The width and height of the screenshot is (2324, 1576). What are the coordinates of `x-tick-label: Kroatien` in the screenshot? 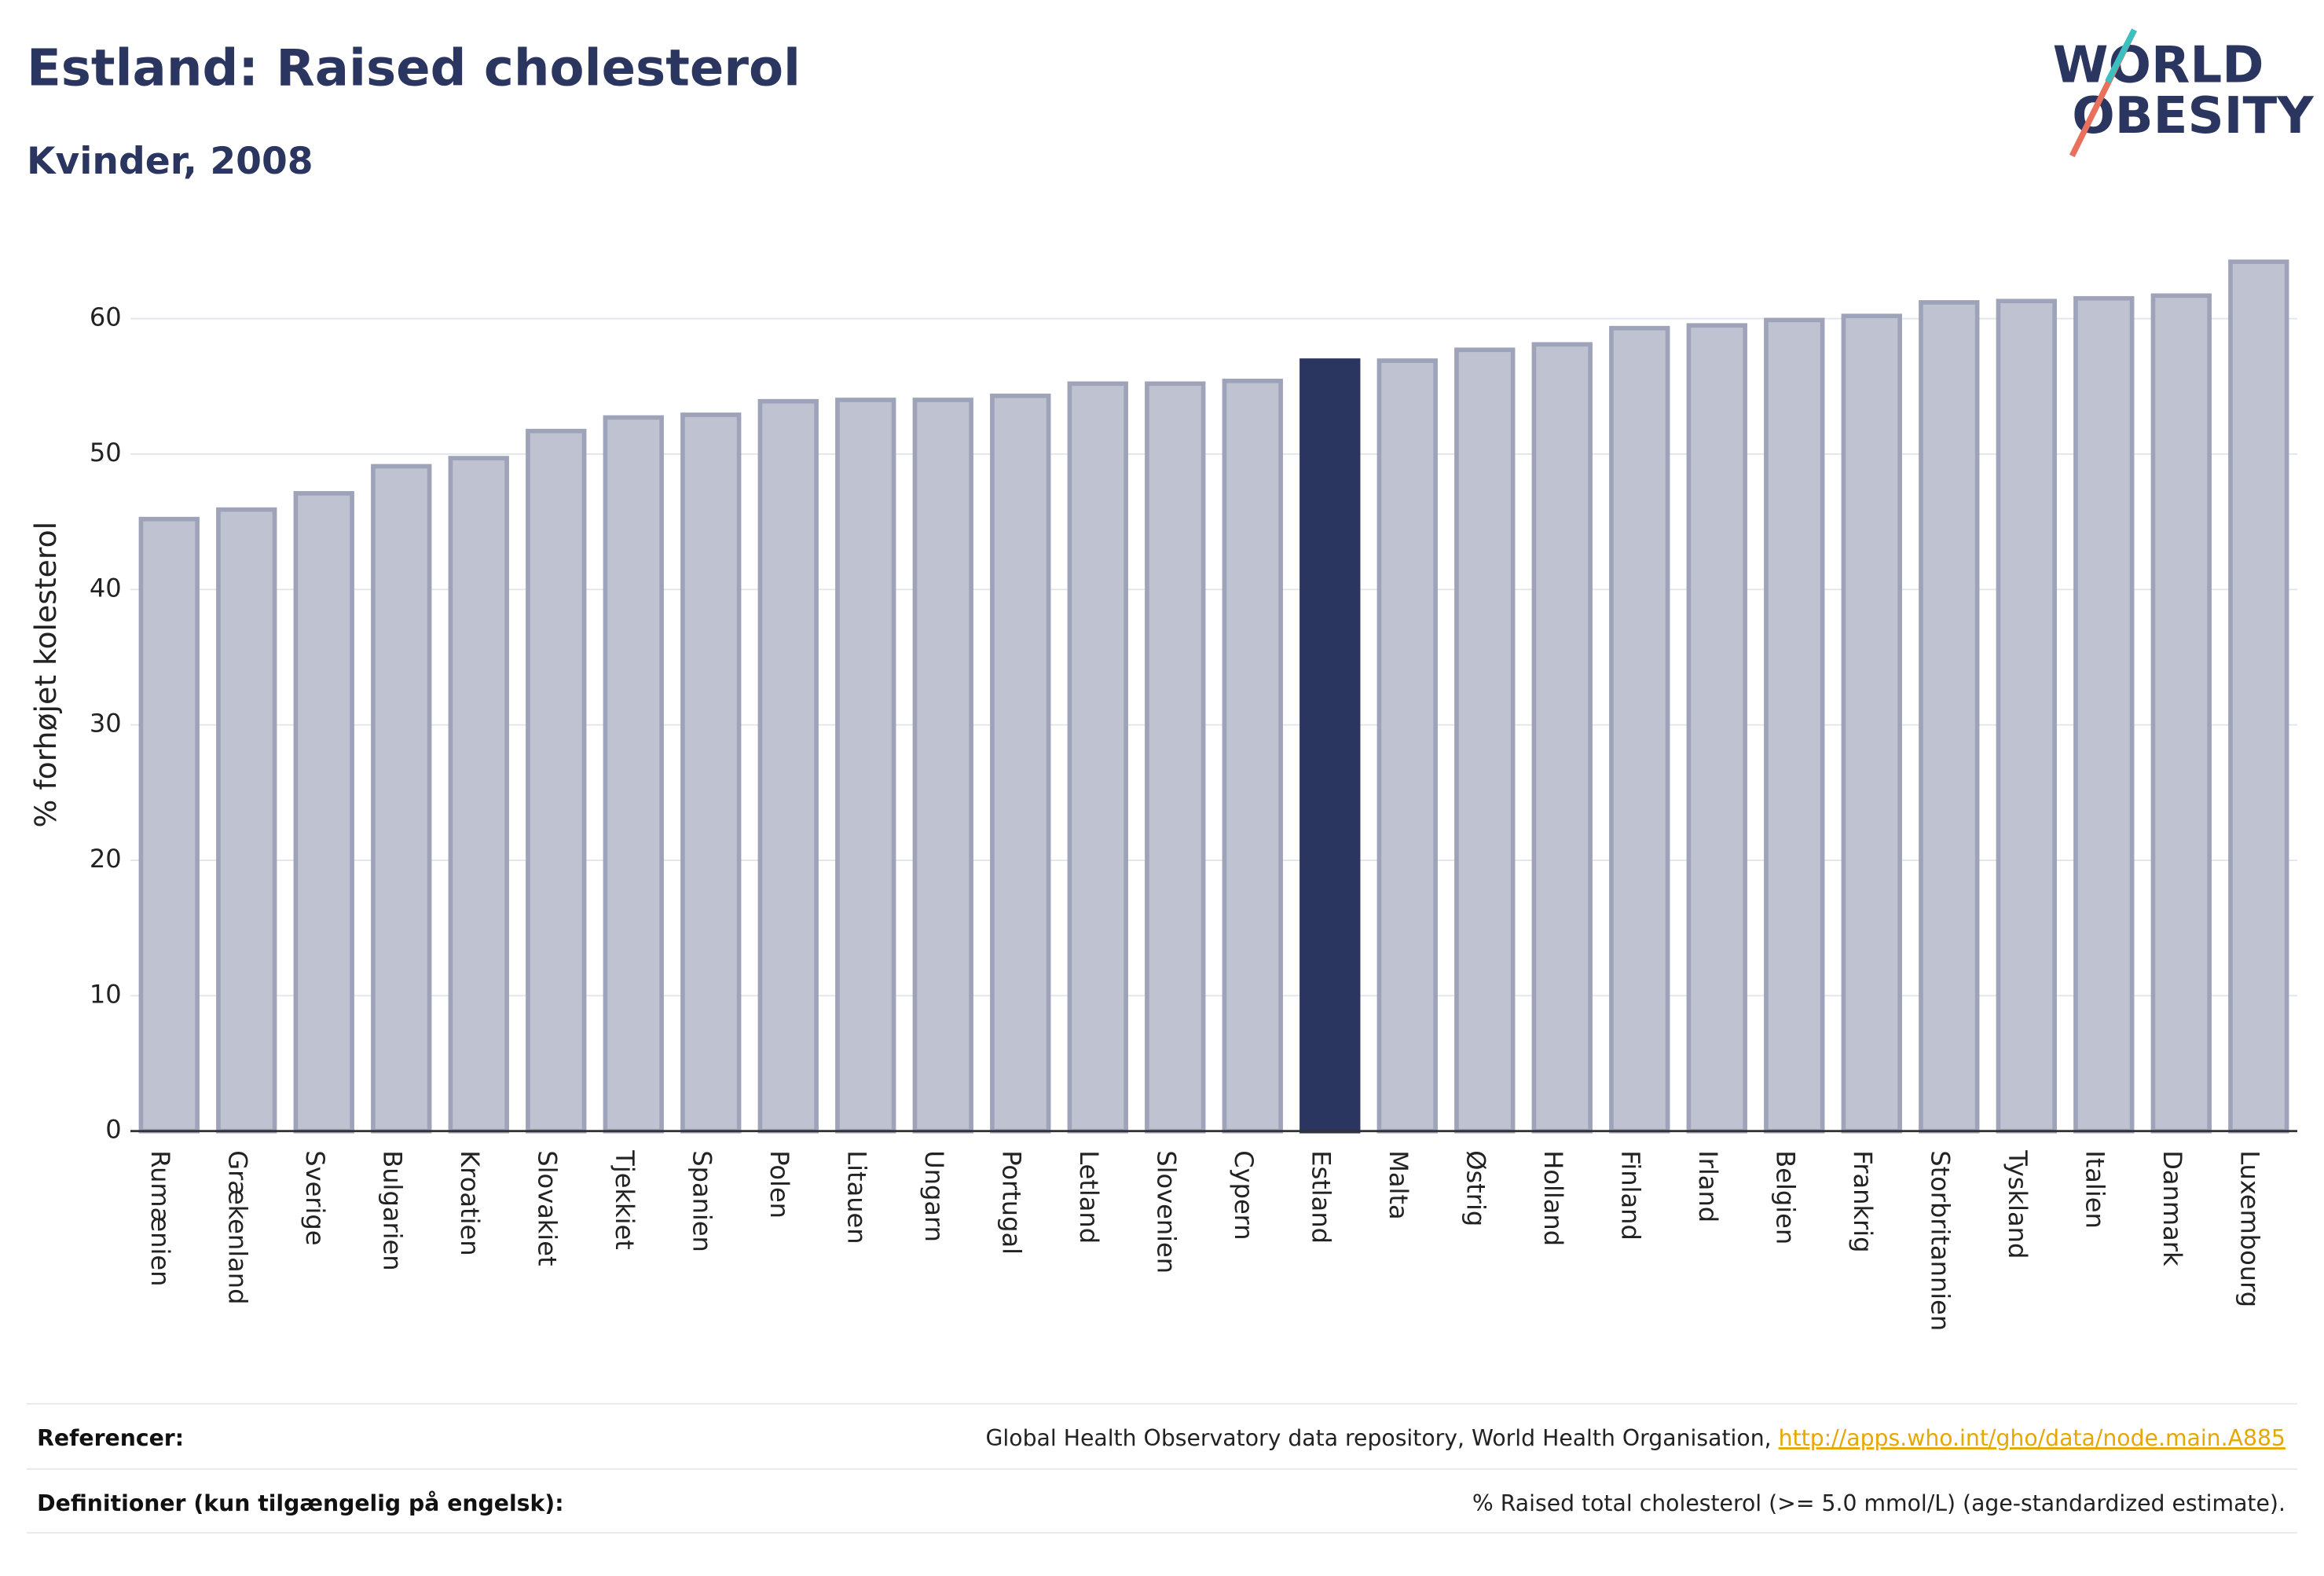 It's located at (470, 1202).